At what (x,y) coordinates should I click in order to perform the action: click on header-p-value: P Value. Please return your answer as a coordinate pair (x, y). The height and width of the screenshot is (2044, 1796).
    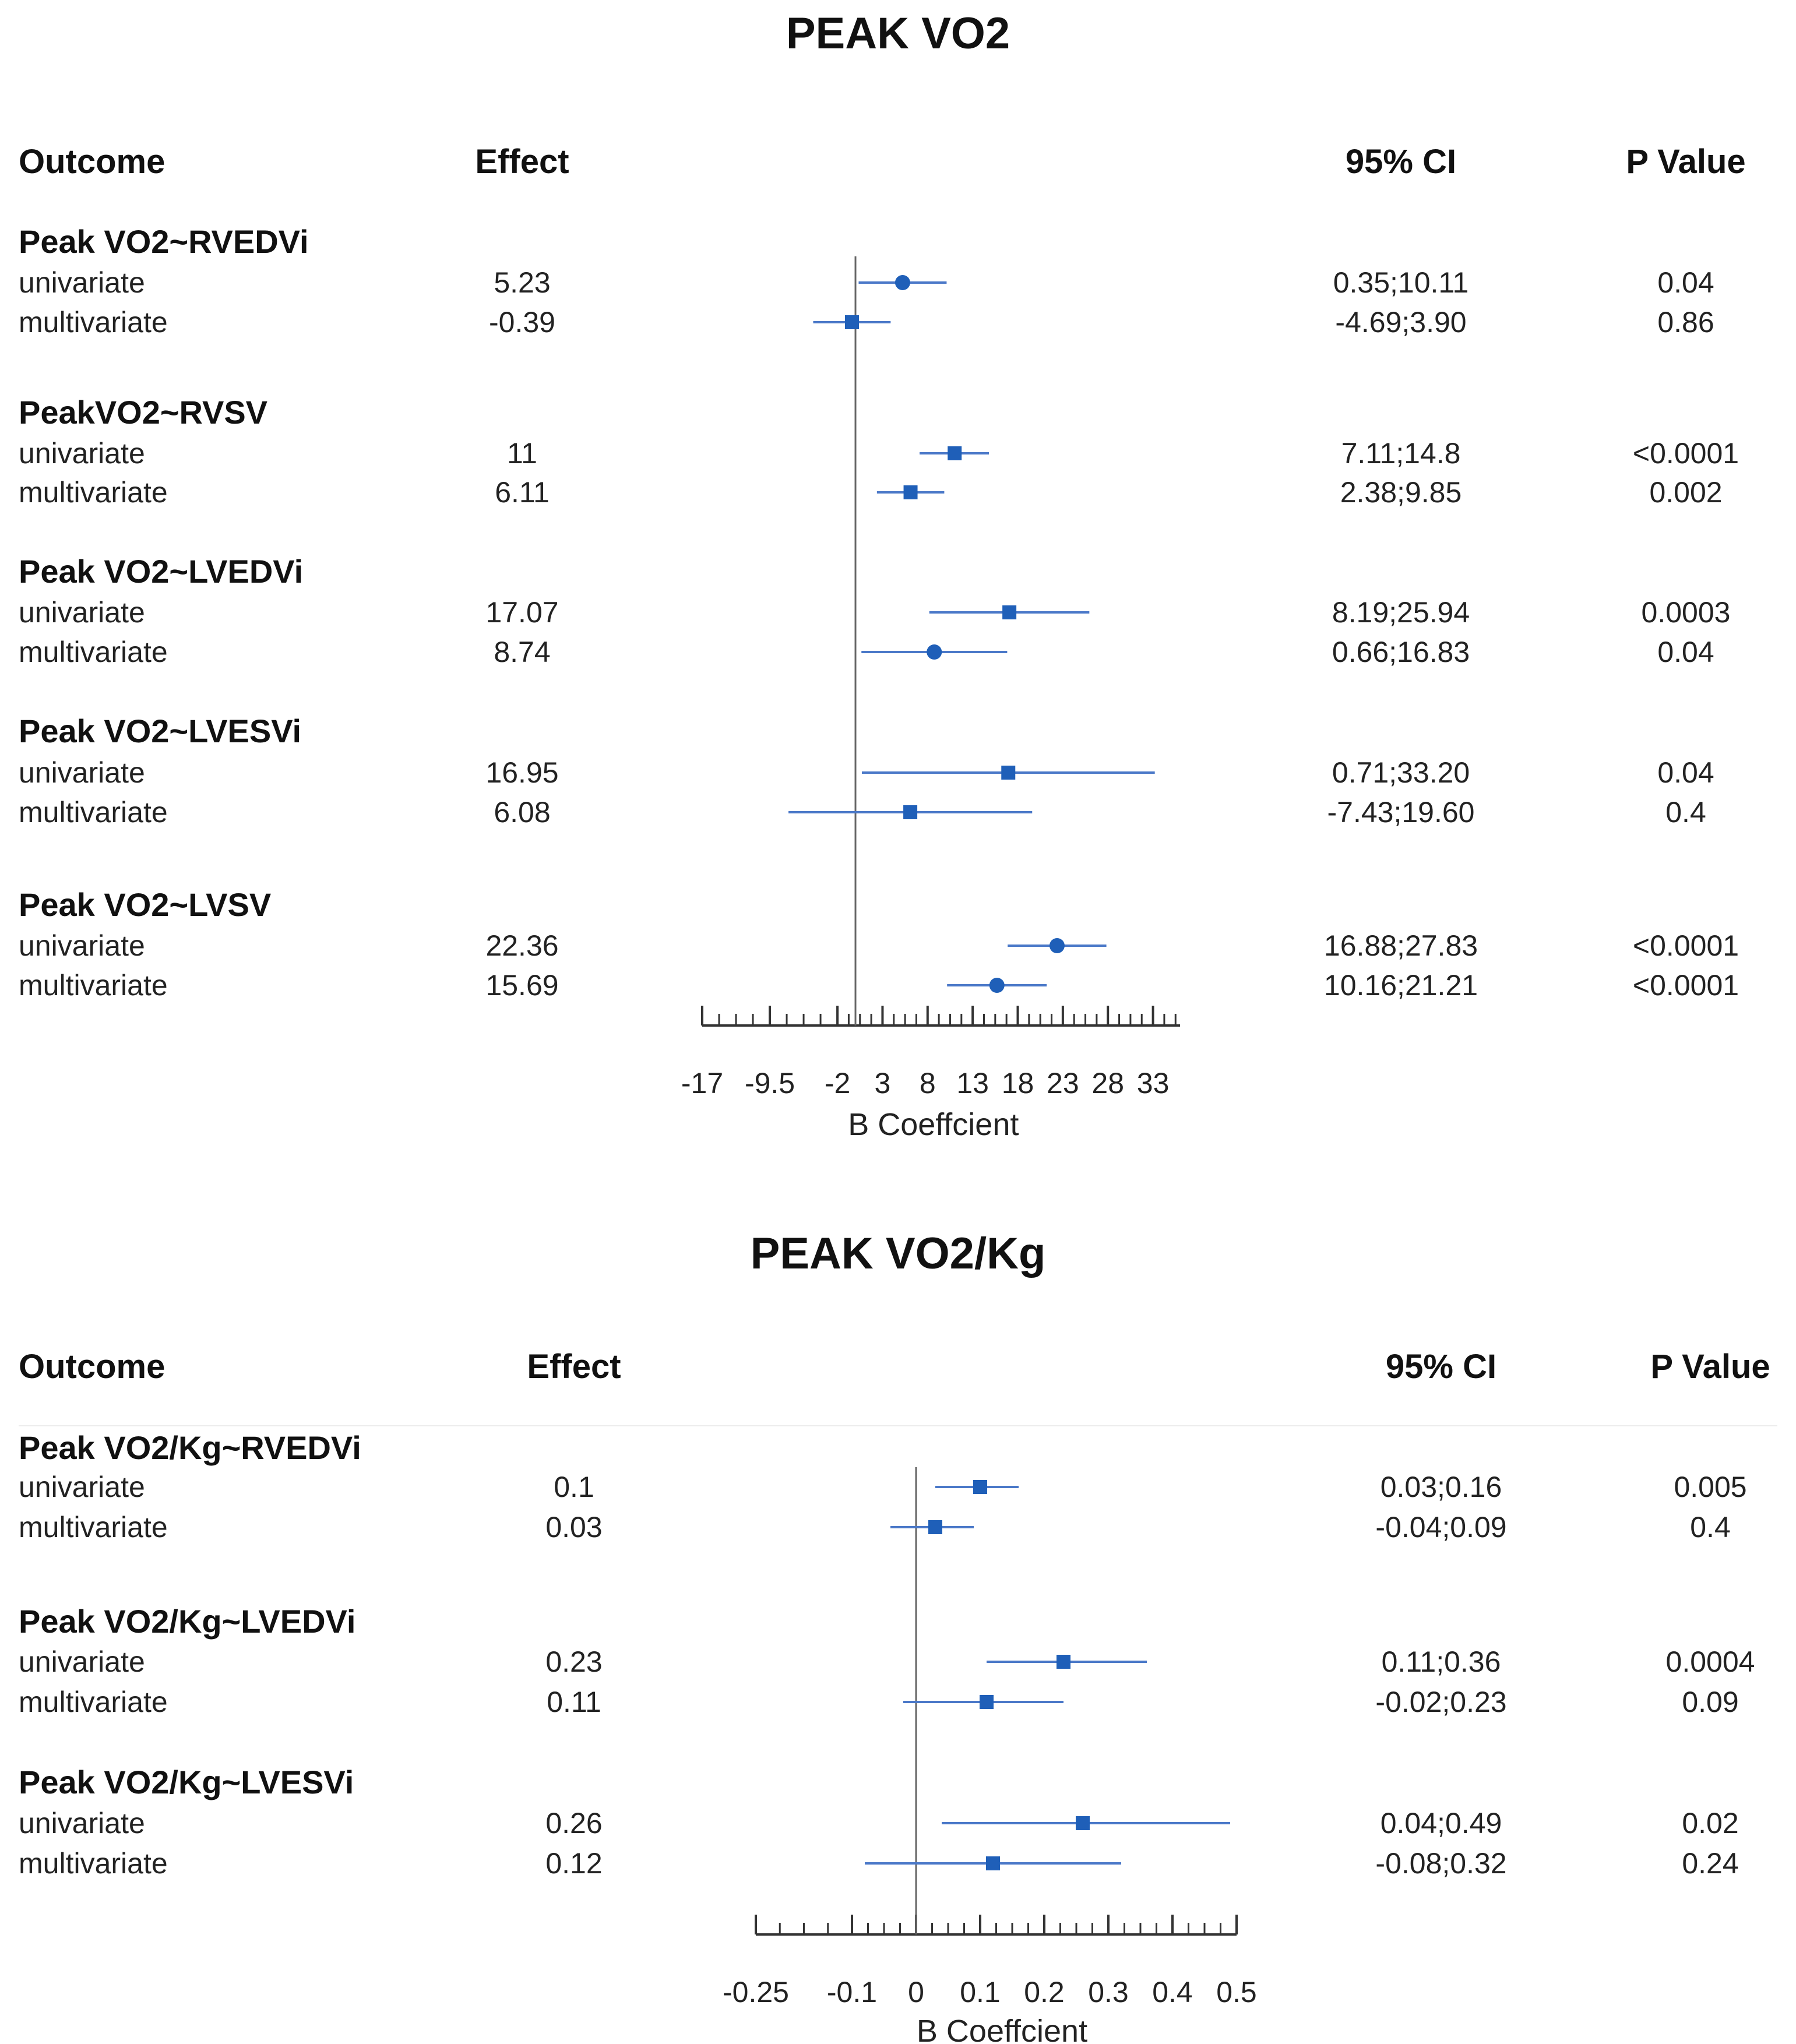
    Looking at the image, I should click on (1686, 162).